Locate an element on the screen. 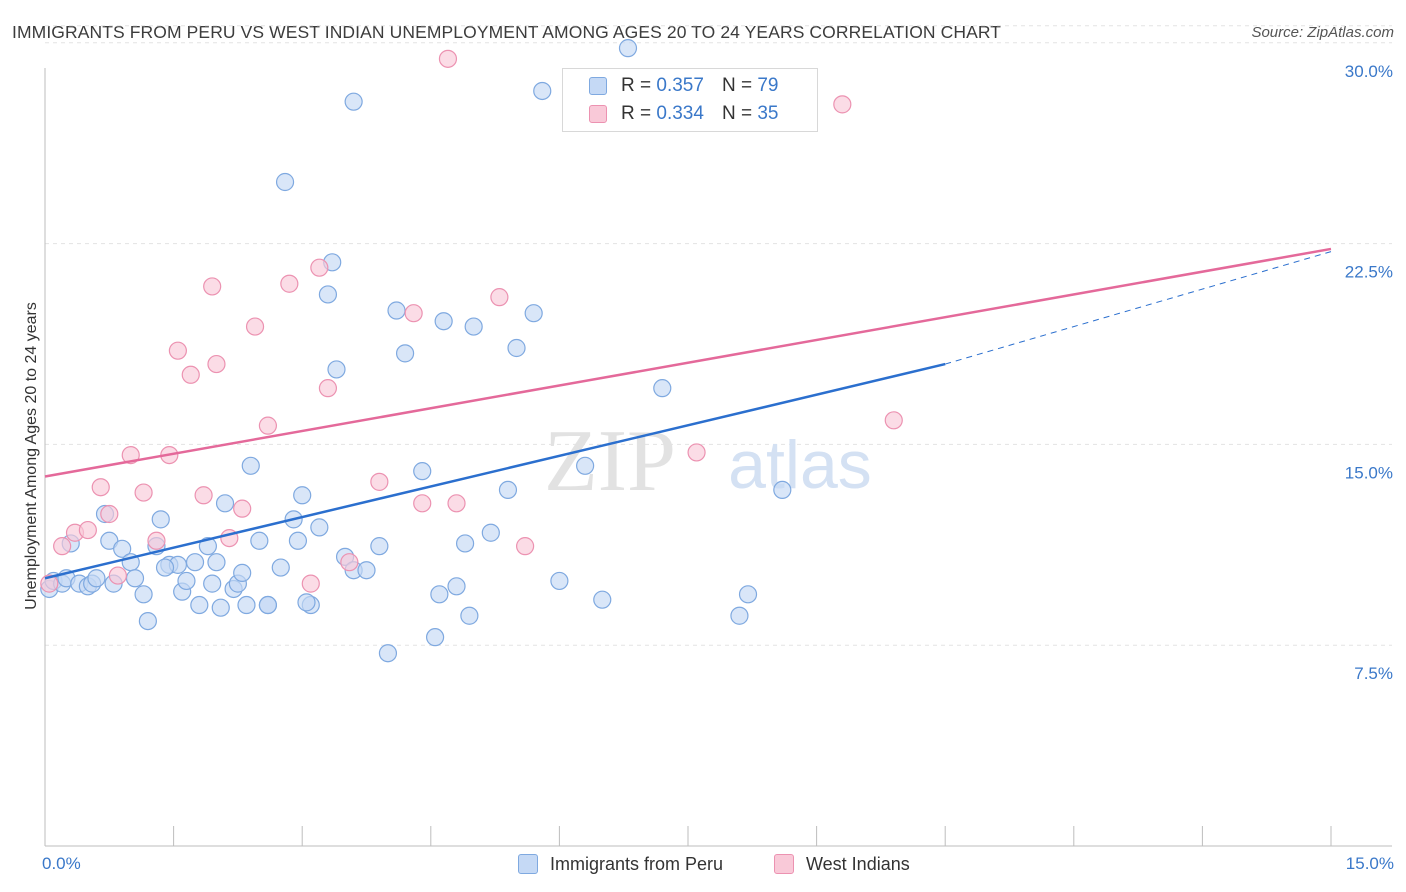  west-indians-swatch is located at coordinates (598, 114).